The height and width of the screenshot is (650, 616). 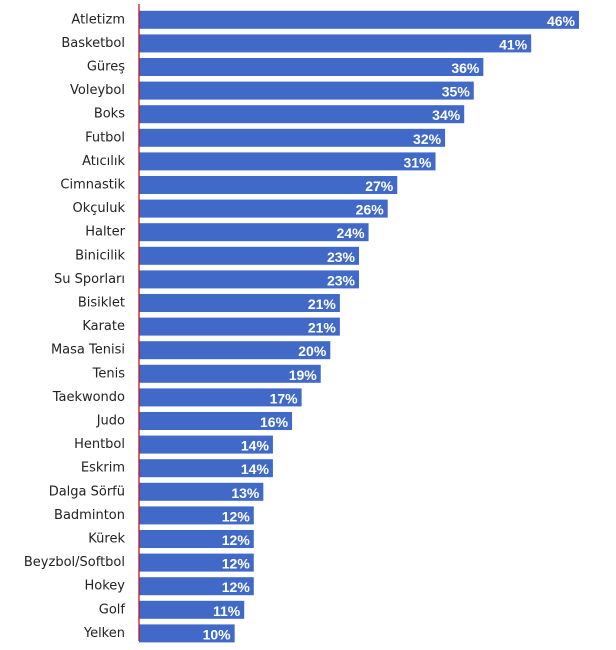 What do you see at coordinates (196, 539) in the screenshot?
I see `bar-kurek` at bounding box center [196, 539].